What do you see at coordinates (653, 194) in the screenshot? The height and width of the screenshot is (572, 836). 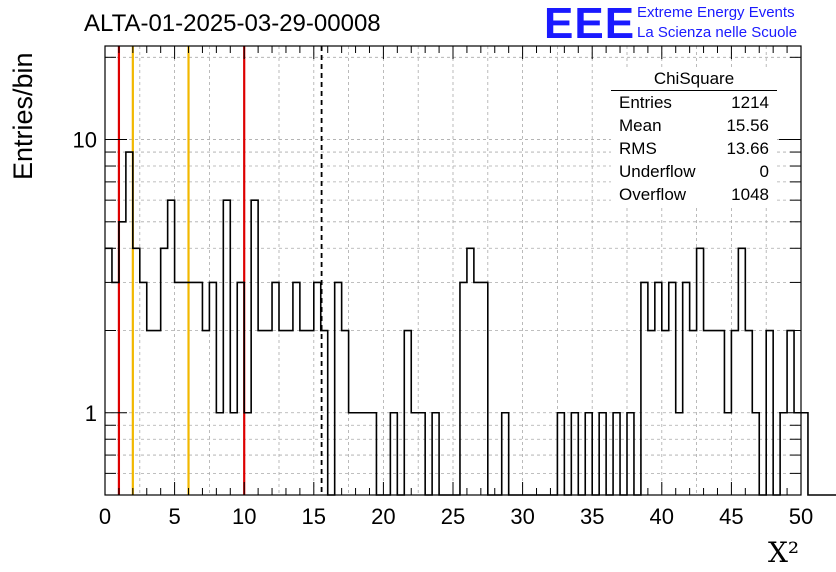 I see `stats-label: Overflow` at bounding box center [653, 194].